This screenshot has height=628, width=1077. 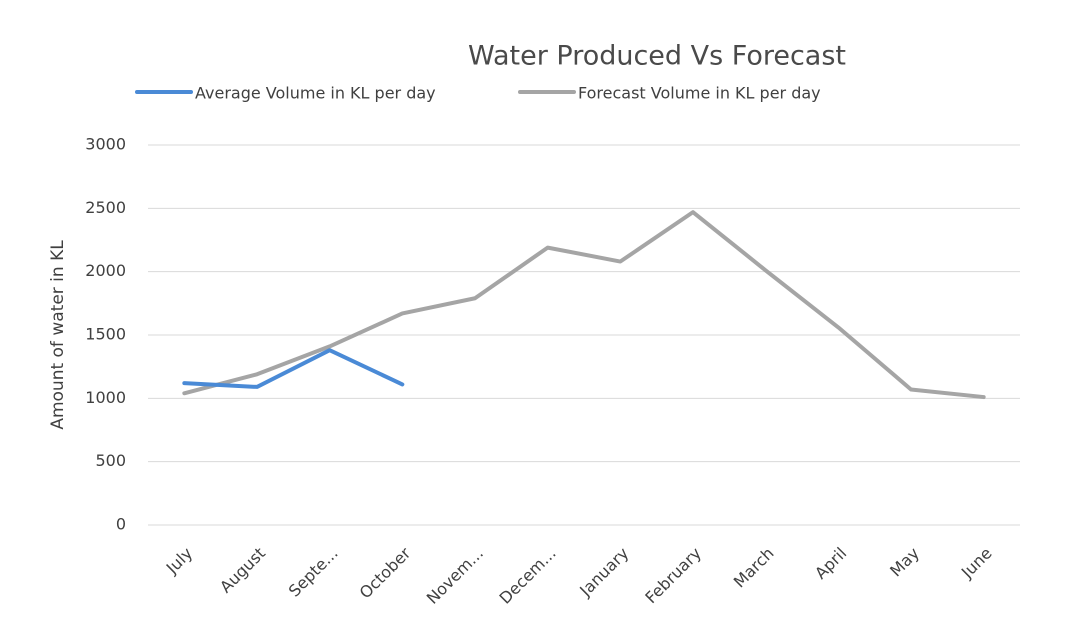 What do you see at coordinates (110, 460) in the screenshot?
I see `y-tick-label: 500` at bounding box center [110, 460].